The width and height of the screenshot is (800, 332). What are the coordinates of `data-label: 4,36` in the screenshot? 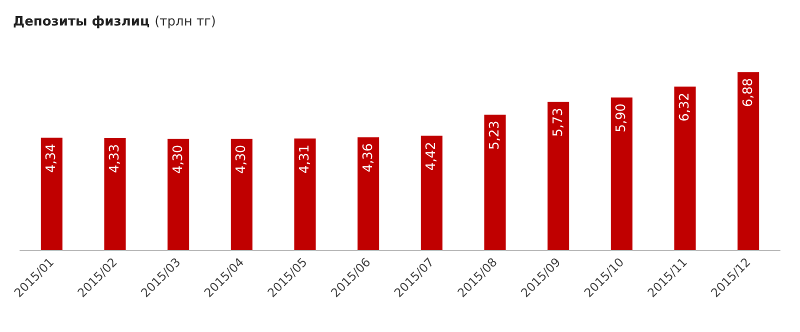 It's located at (368, 157).